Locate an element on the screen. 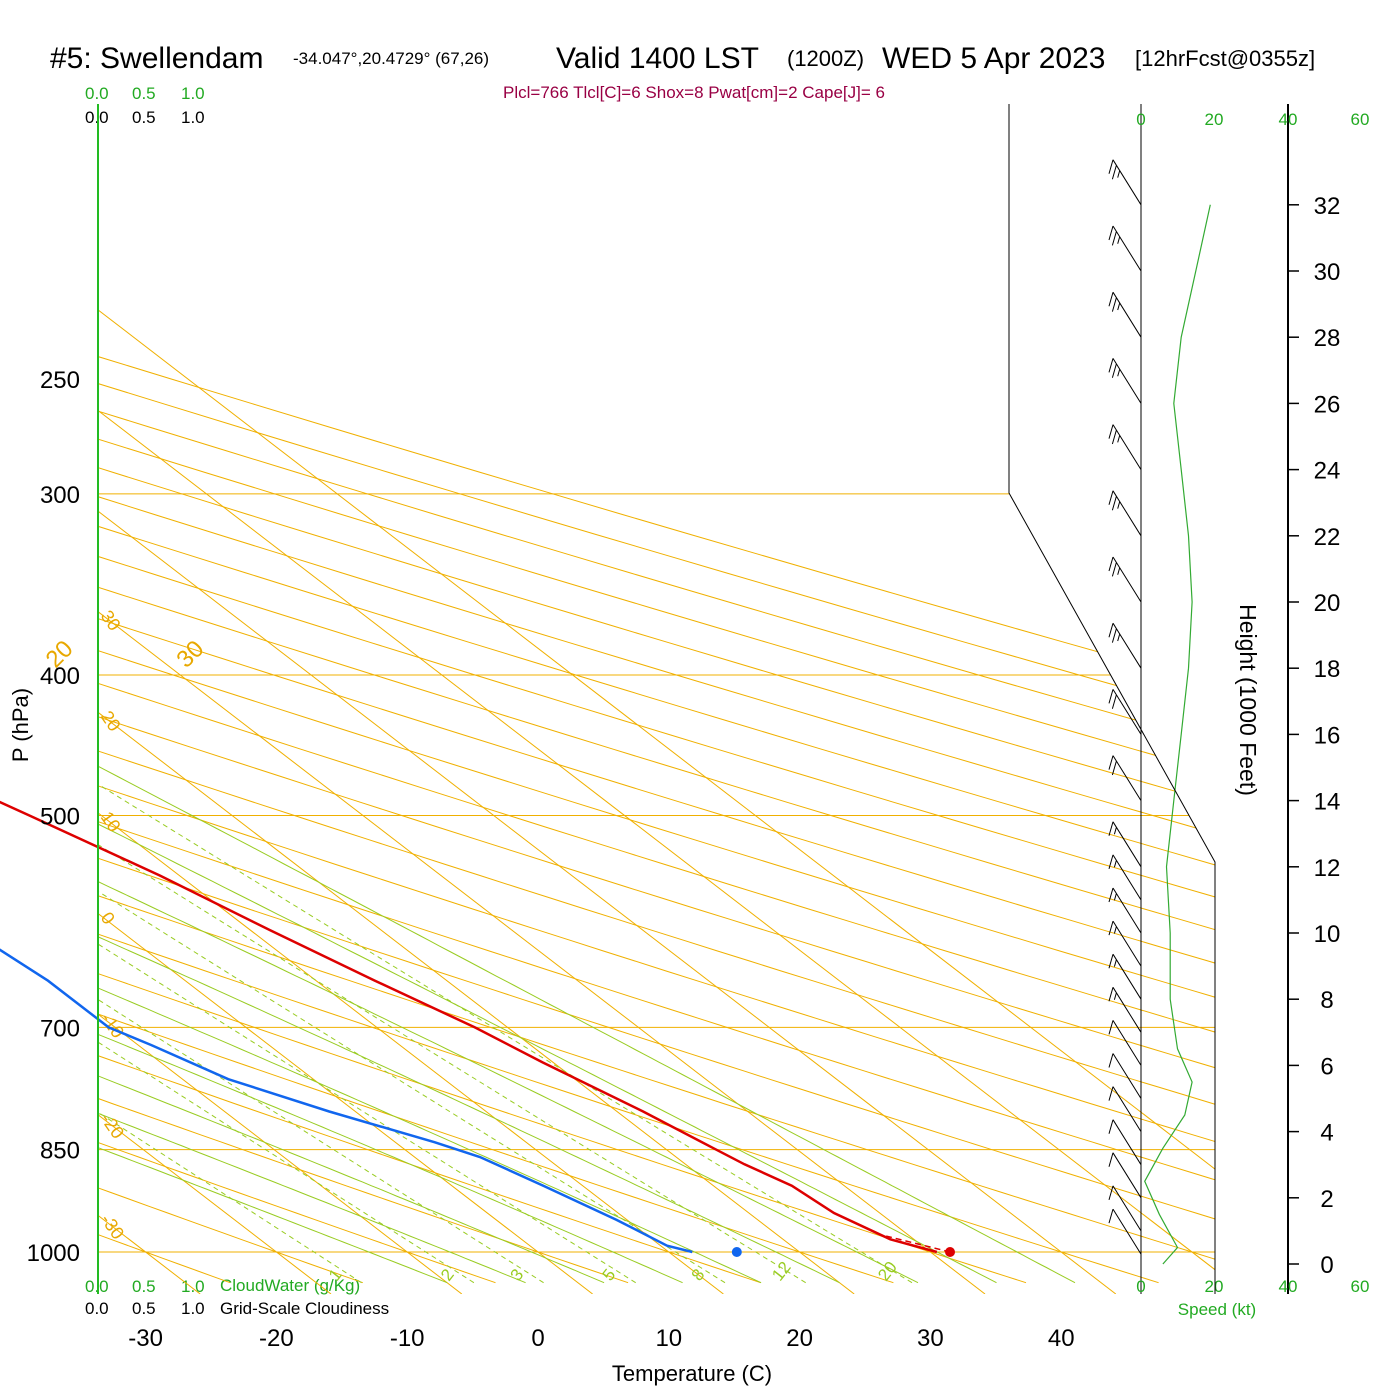 The width and height of the screenshot is (1400, 1400). forecast-info: [12hrFcst@0355z] is located at coordinates (1225, 58).